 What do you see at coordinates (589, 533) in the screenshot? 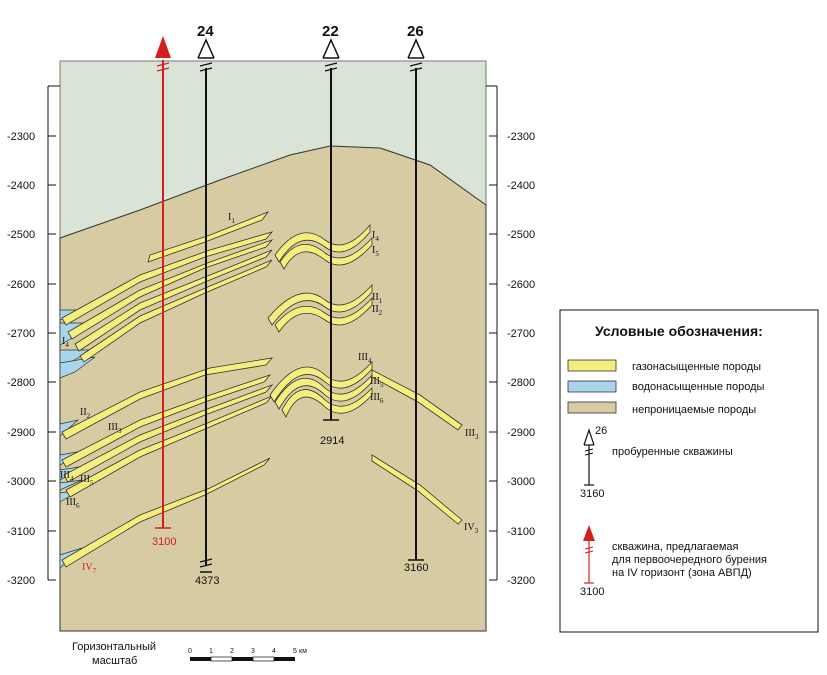
I see `legend-proposed-arrow-icon` at bounding box center [589, 533].